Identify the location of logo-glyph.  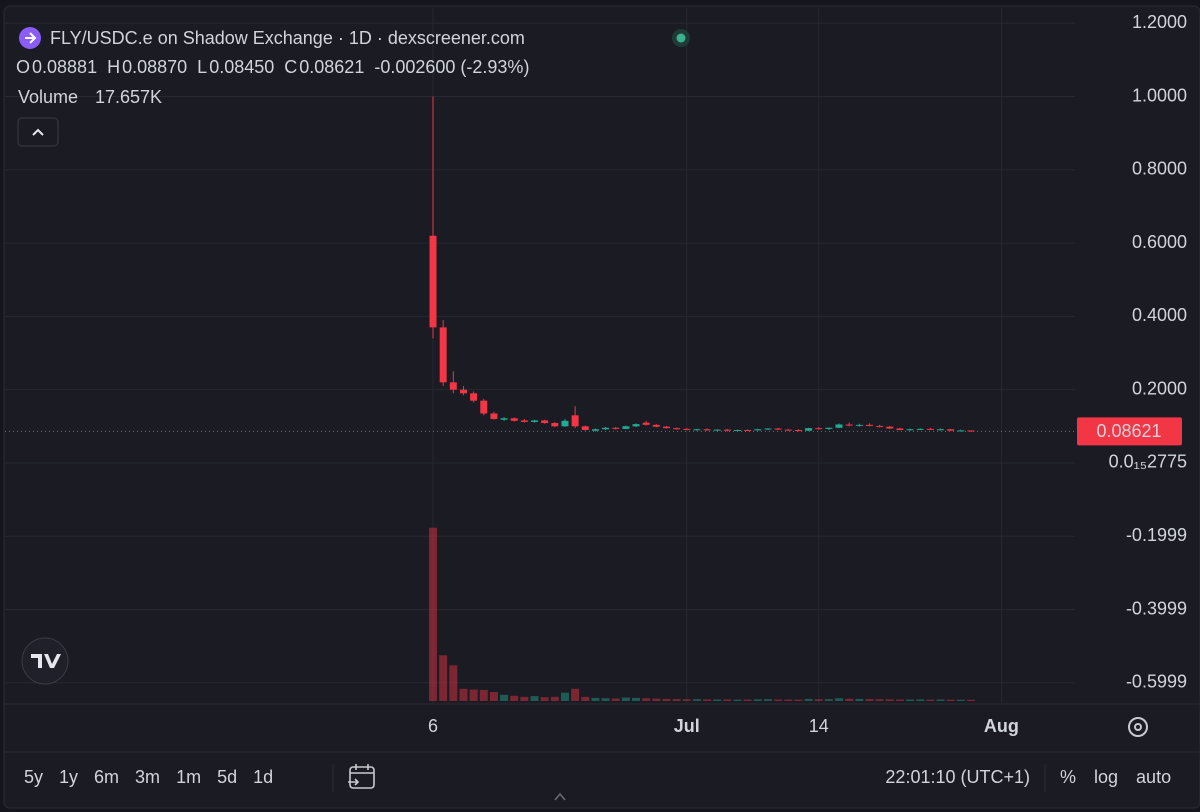
(46, 661).